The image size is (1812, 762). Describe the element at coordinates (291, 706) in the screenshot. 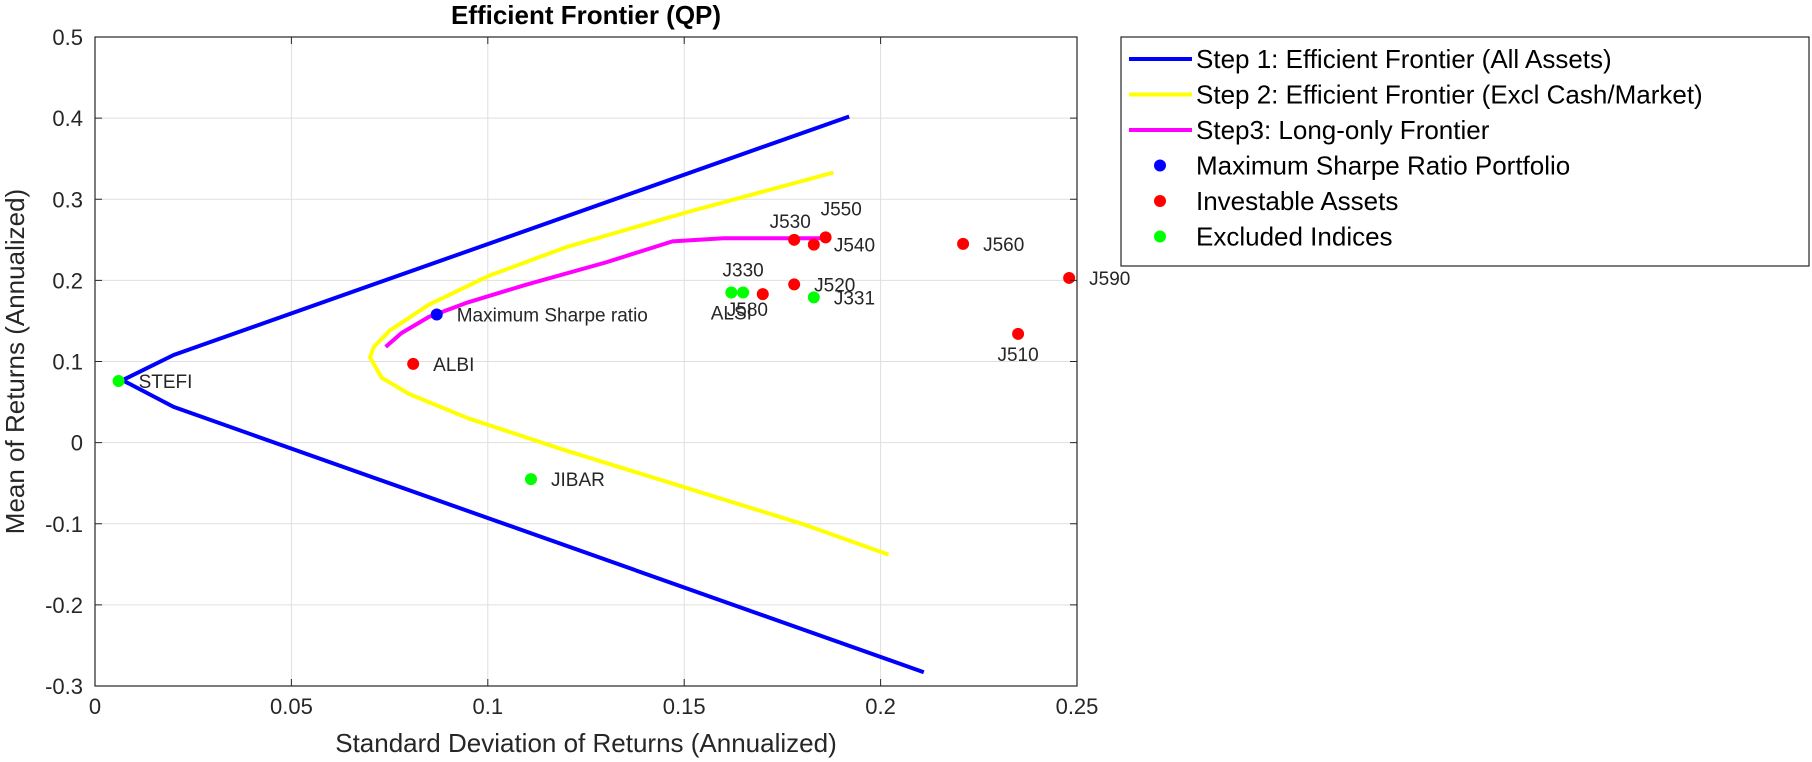

I see `x-tick-label: 0.05` at that location.